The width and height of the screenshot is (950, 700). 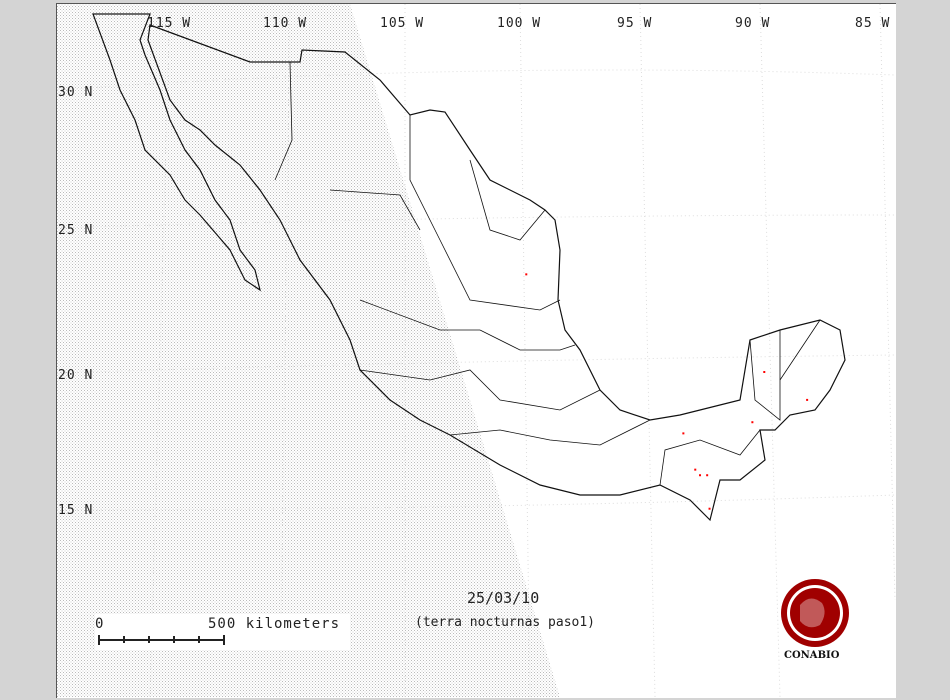 I want to click on scale-start-label: 0, so click(x=100, y=624).